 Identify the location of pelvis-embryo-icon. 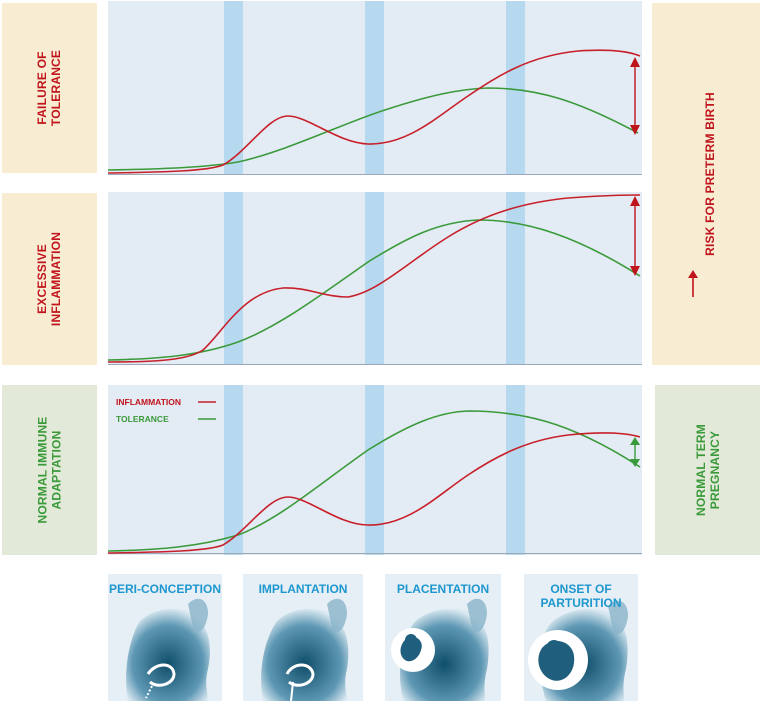
(303, 637).